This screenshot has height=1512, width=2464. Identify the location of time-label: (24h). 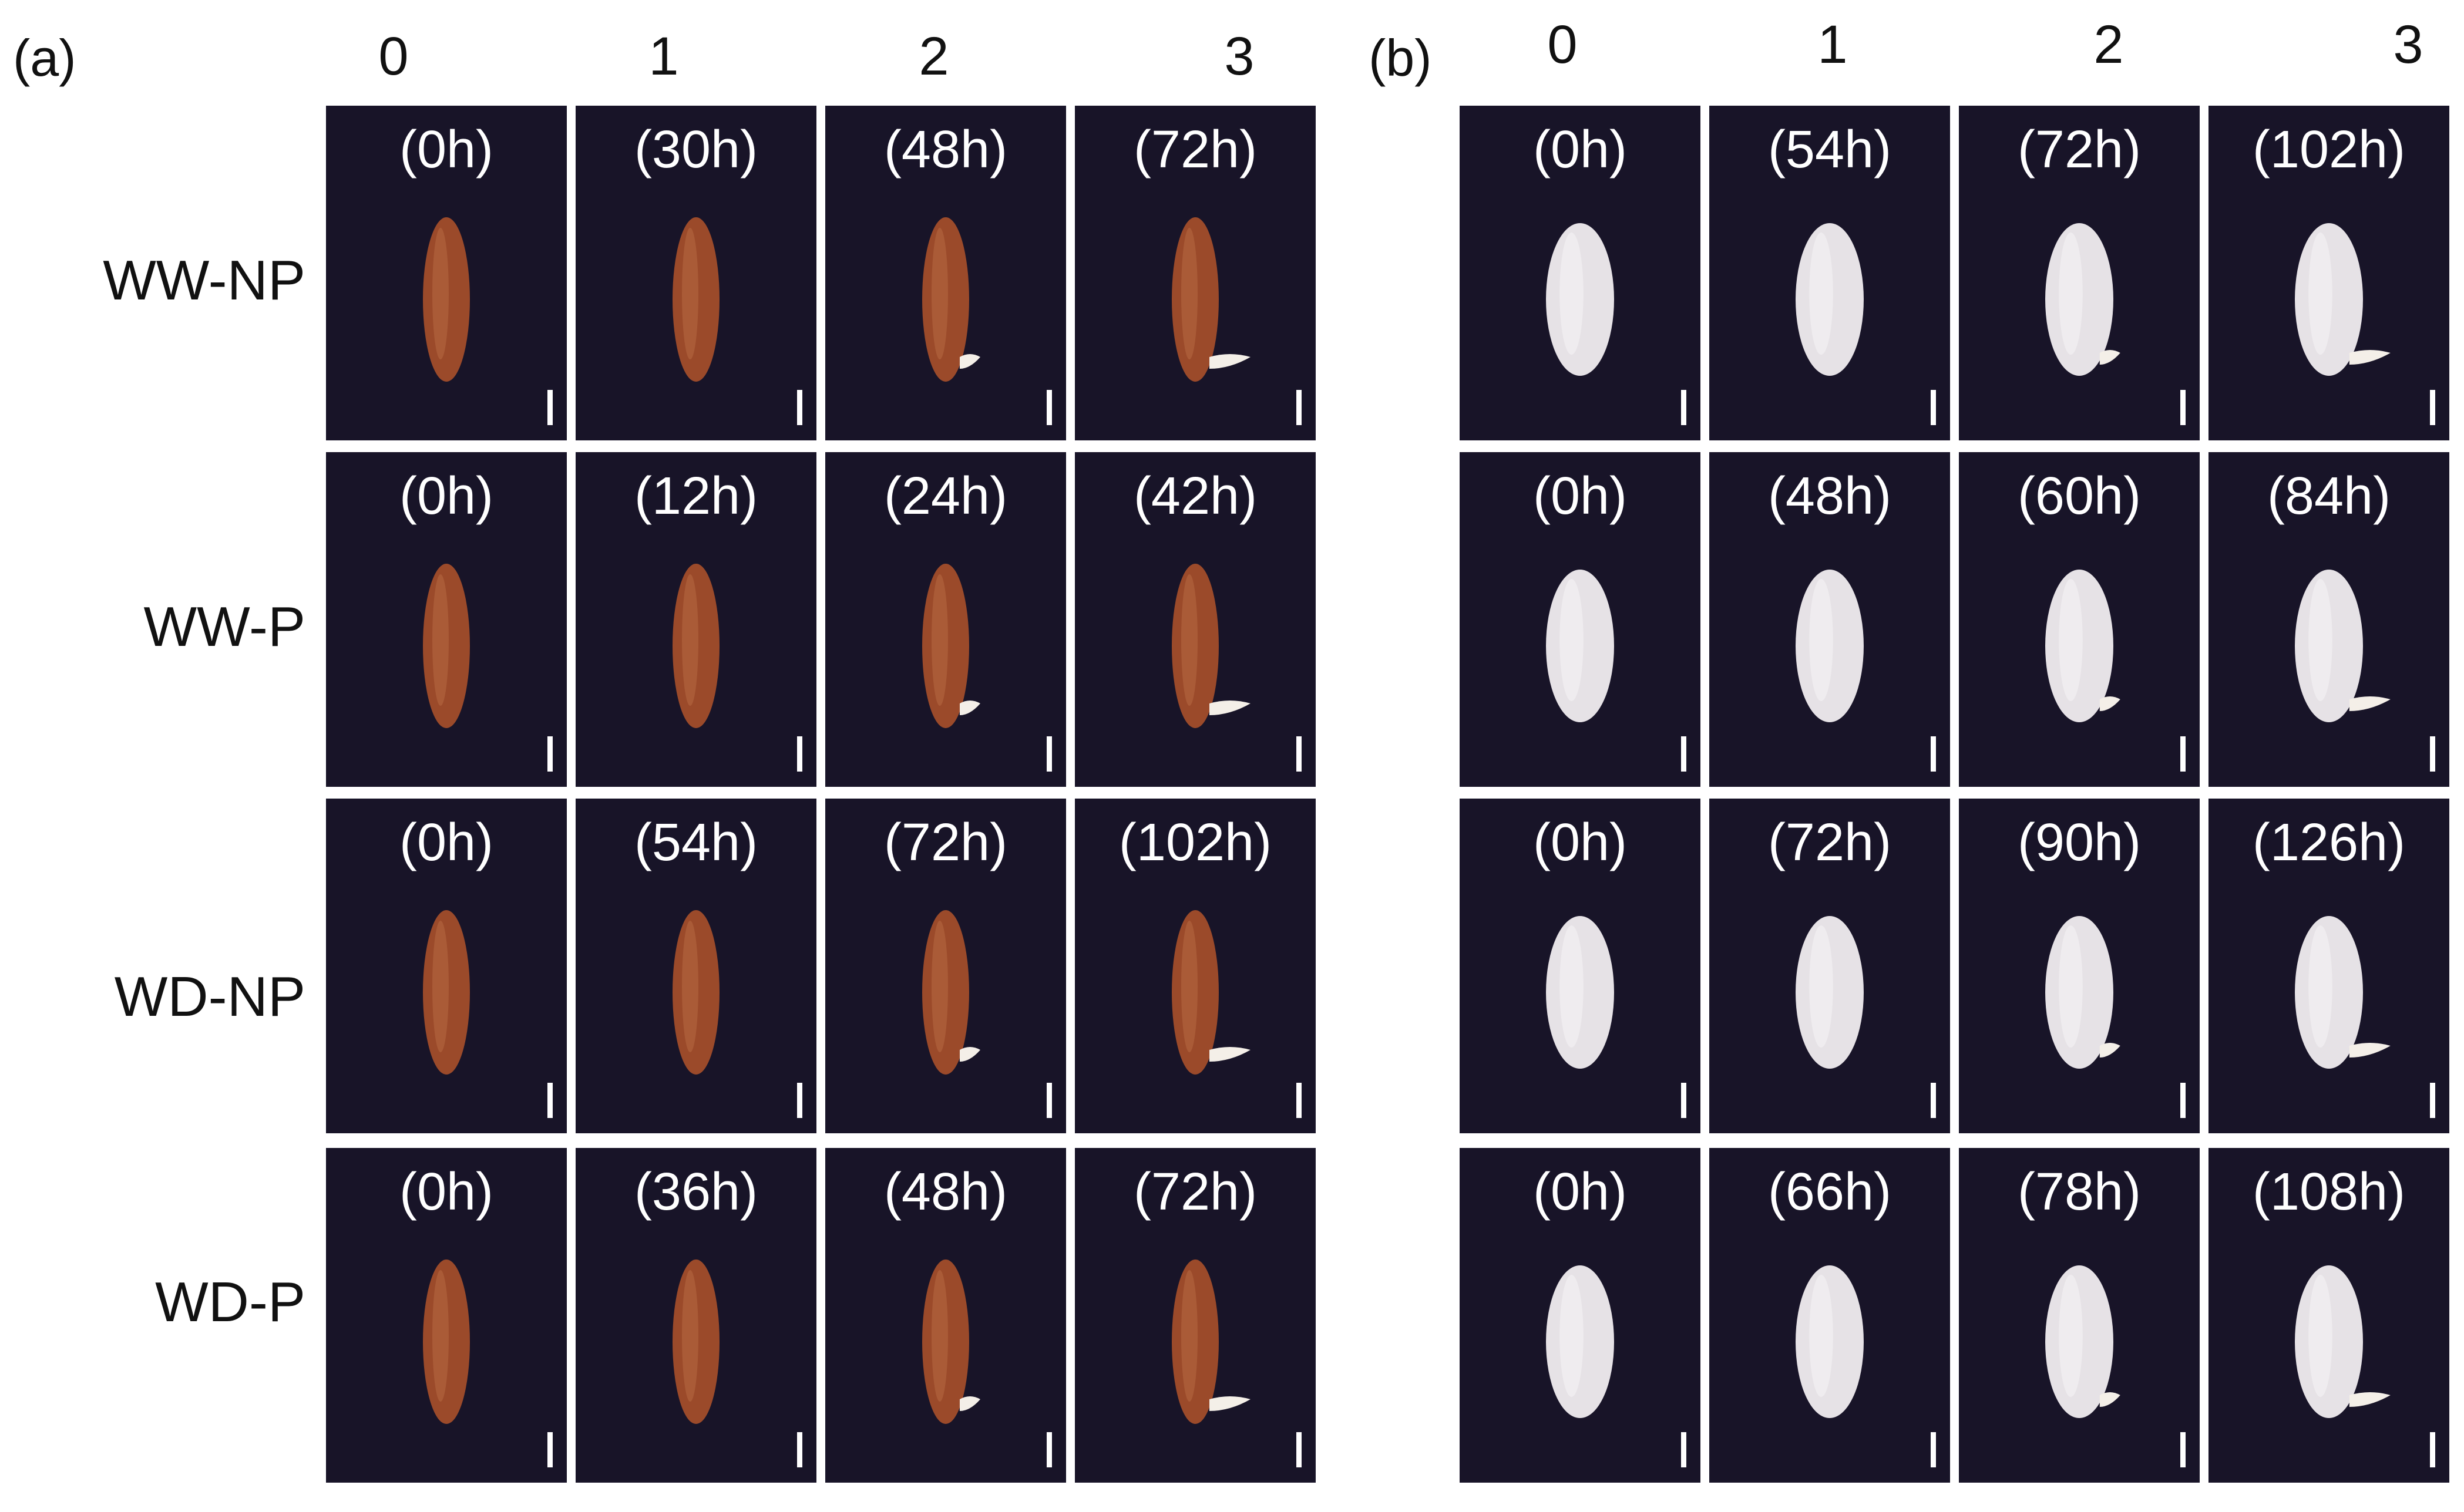
(946, 496).